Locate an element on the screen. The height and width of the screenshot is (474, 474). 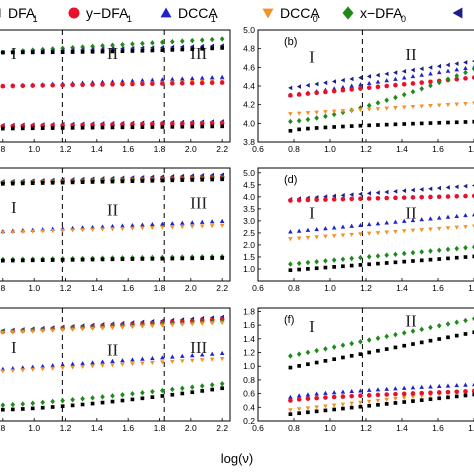
panel-label: (b) is located at coordinates (290, 42).